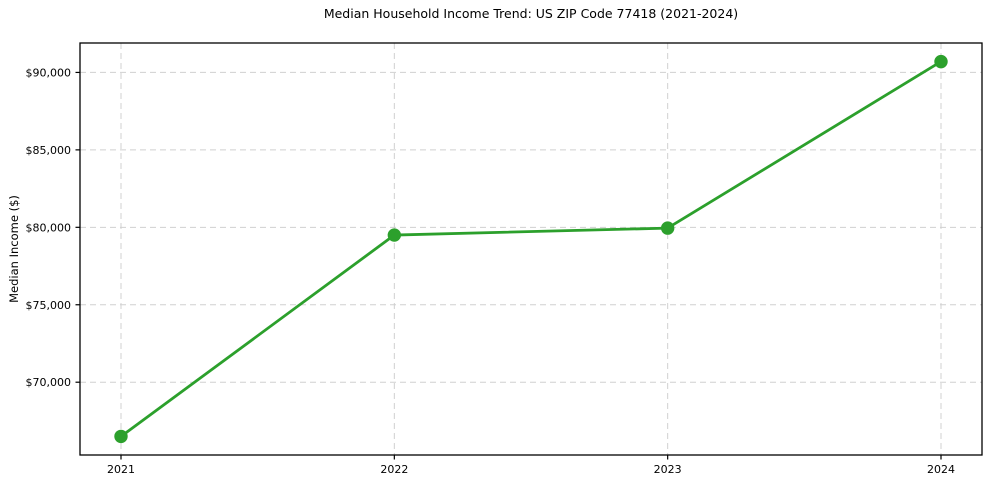 This screenshot has height=490, width=989. Describe the element at coordinates (14, 249) in the screenshot. I see `y-axis-label: Median Income ($)` at that location.